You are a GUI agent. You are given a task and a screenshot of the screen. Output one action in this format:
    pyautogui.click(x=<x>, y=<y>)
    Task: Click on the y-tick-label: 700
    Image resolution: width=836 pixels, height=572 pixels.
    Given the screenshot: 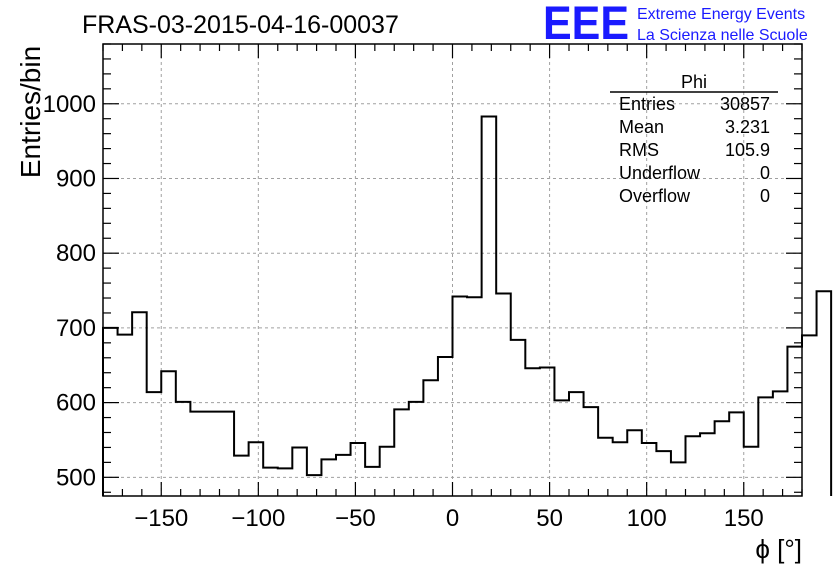 What is the action you would take?
    pyautogui.click(x=76, y=328)
    